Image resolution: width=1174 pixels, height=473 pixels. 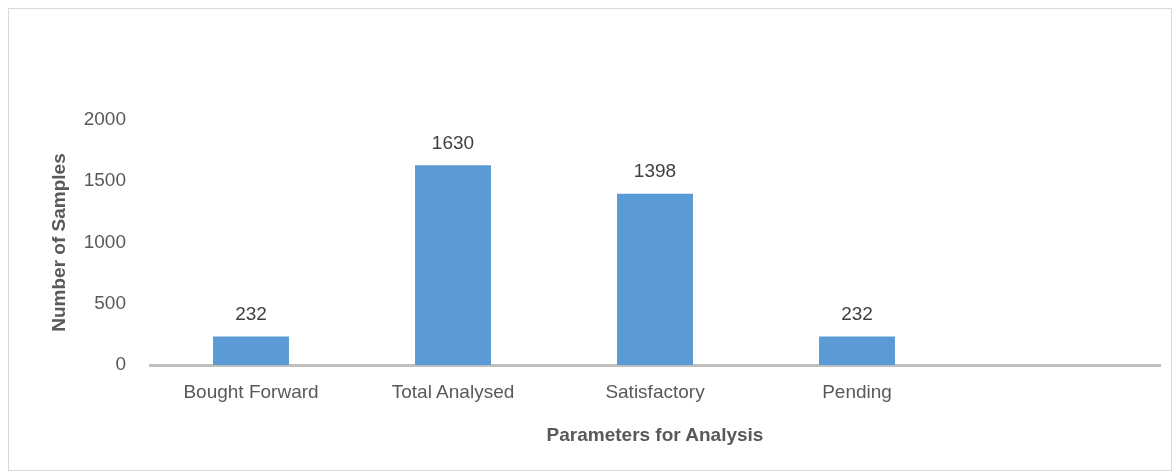 What do you see at coordinates (453, 143) in the screenshot?
I see `data-label: 1630` at bounding box center [453, 143].